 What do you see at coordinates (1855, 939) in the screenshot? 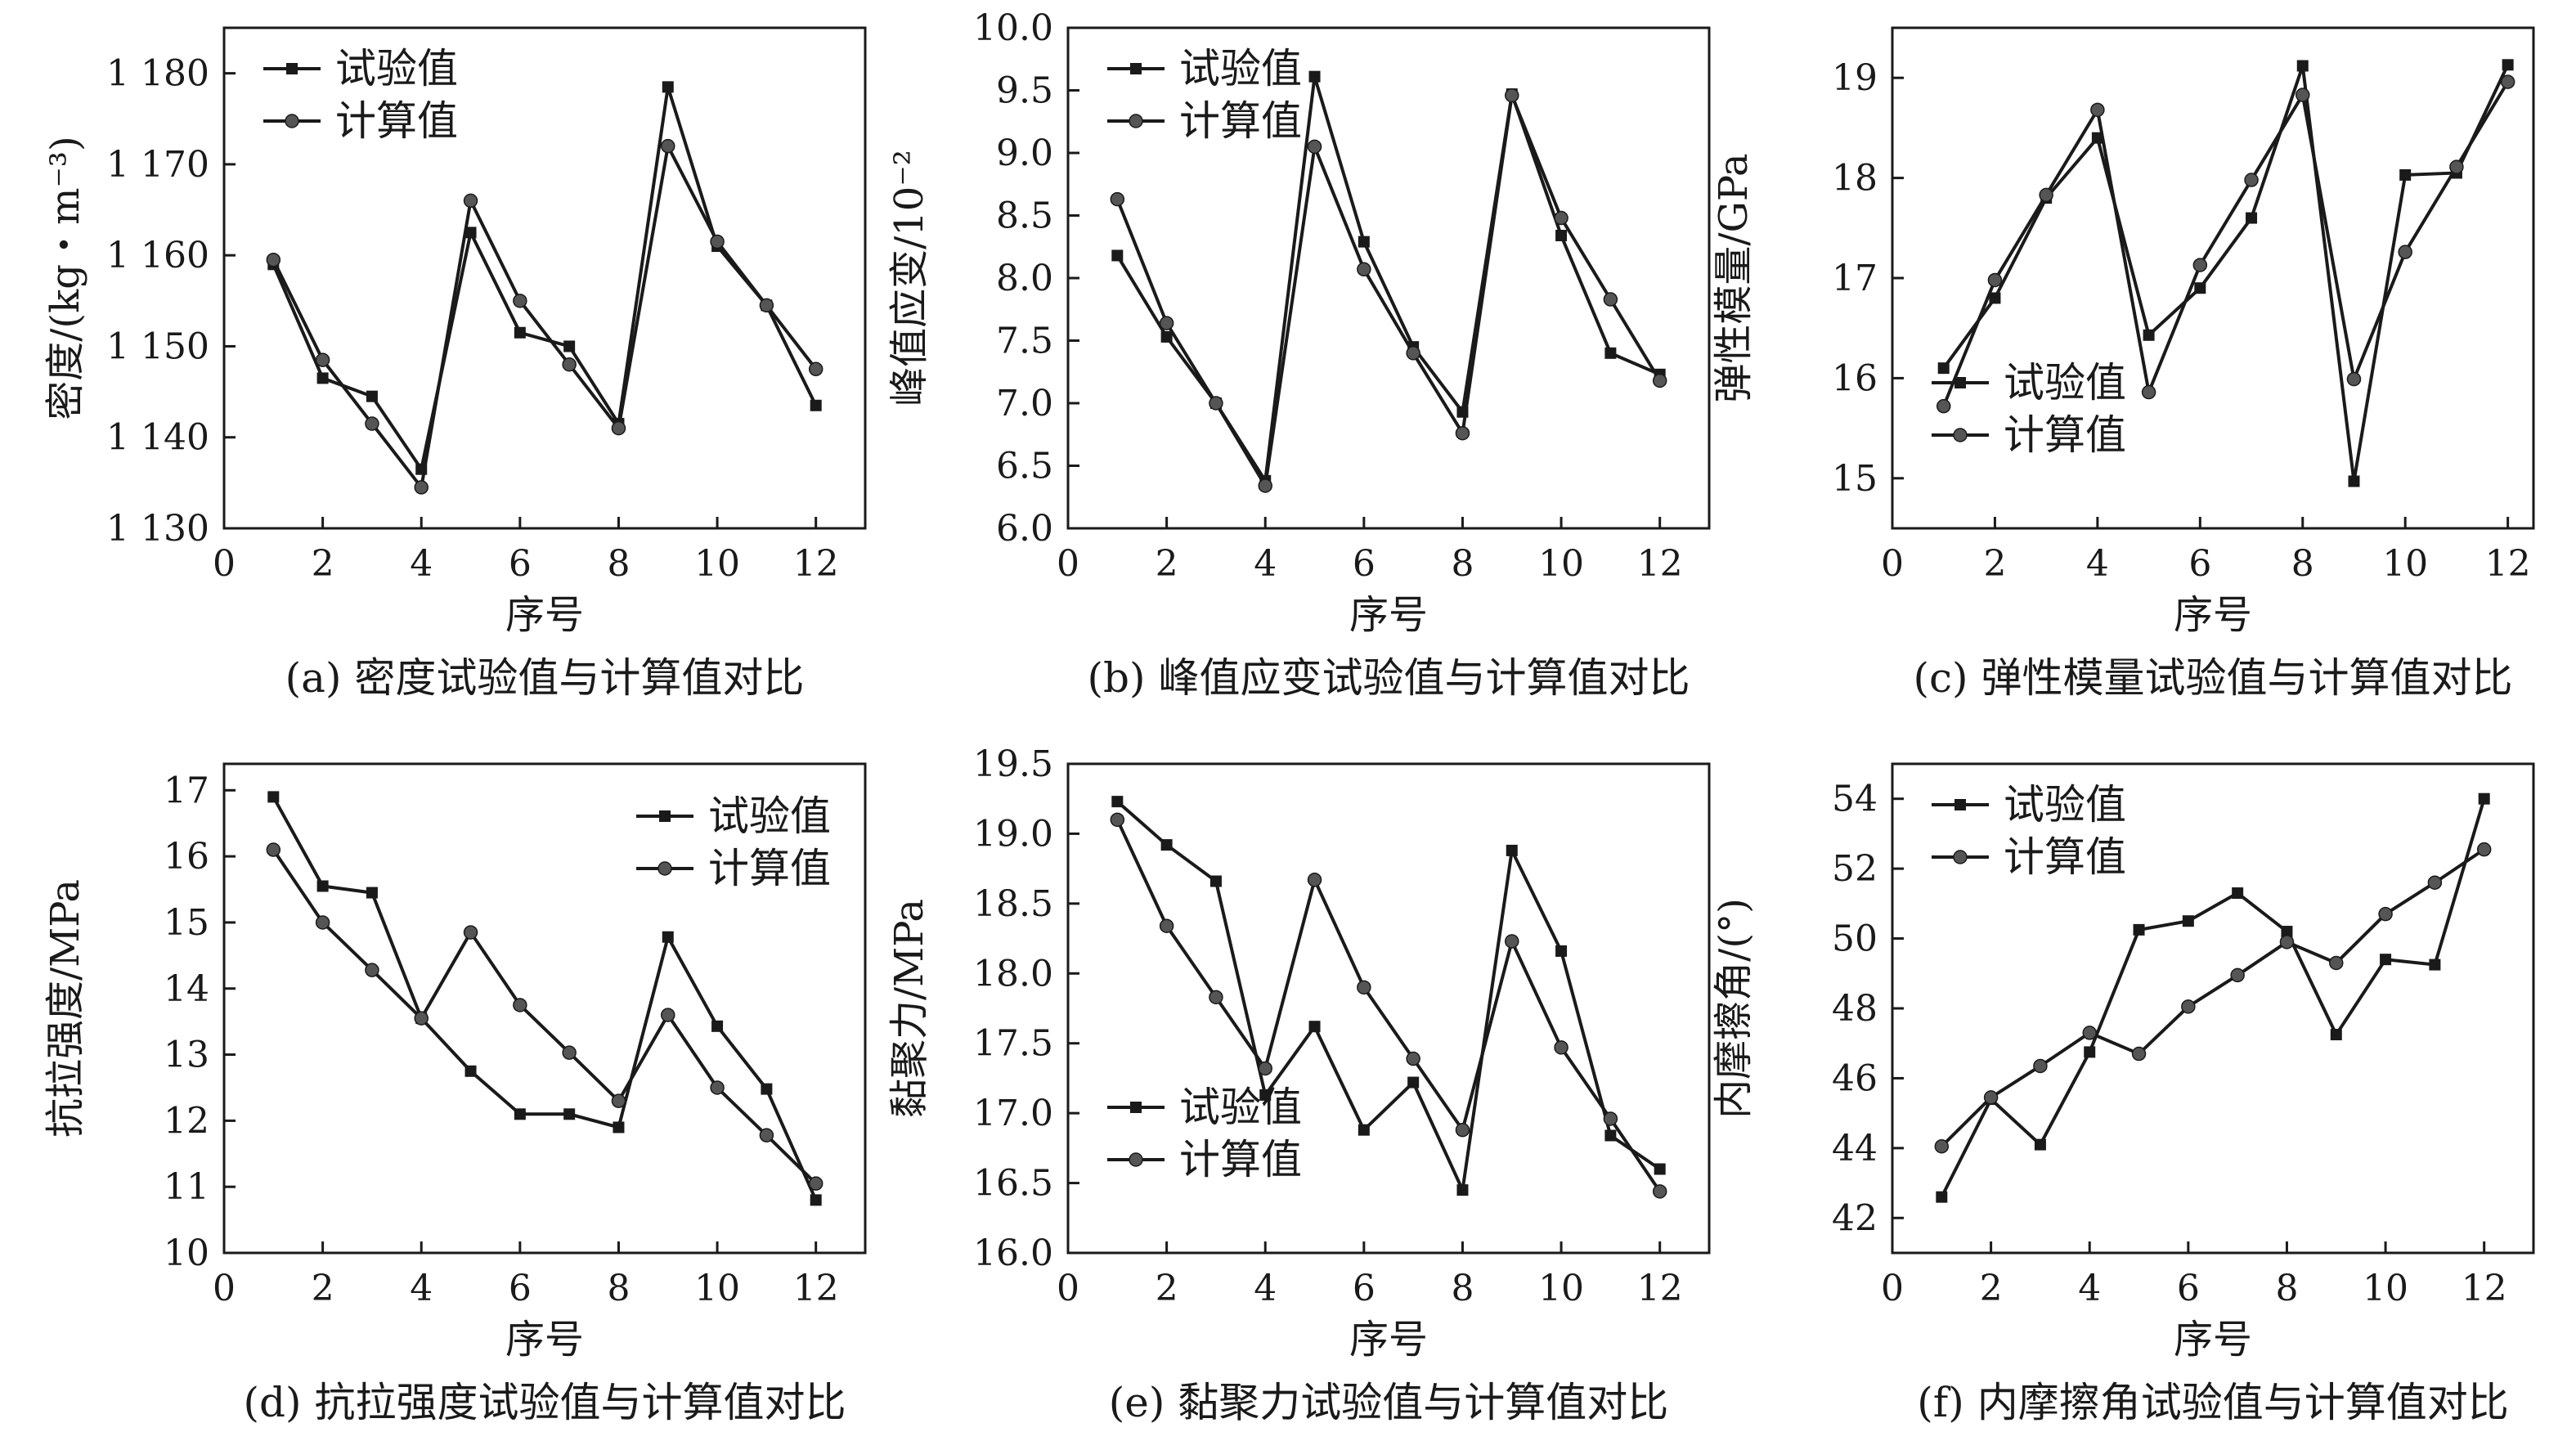
I see `y-tick-label: 50` at bounding box center [1855, 939].